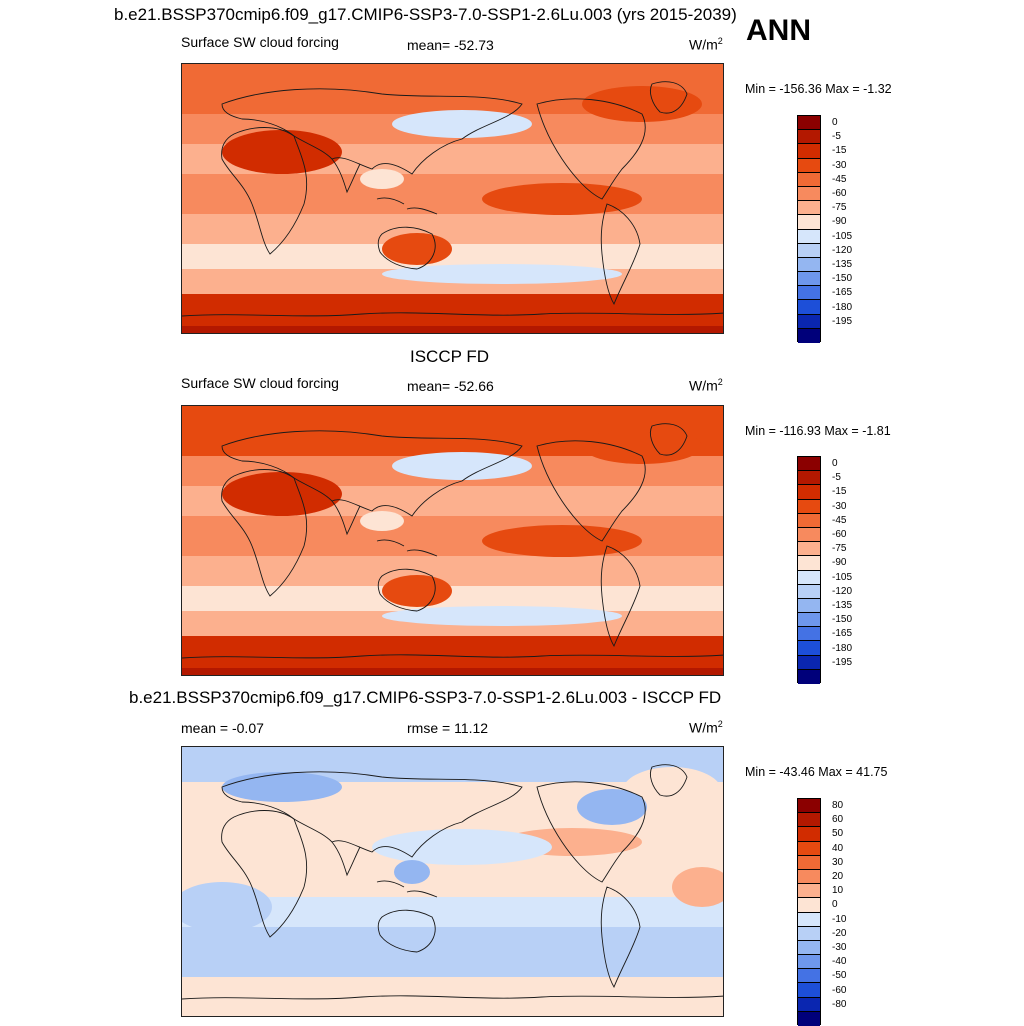  I want to click on panel-2-variable-label: Surface SW cloud forcing, so click(260, 383).